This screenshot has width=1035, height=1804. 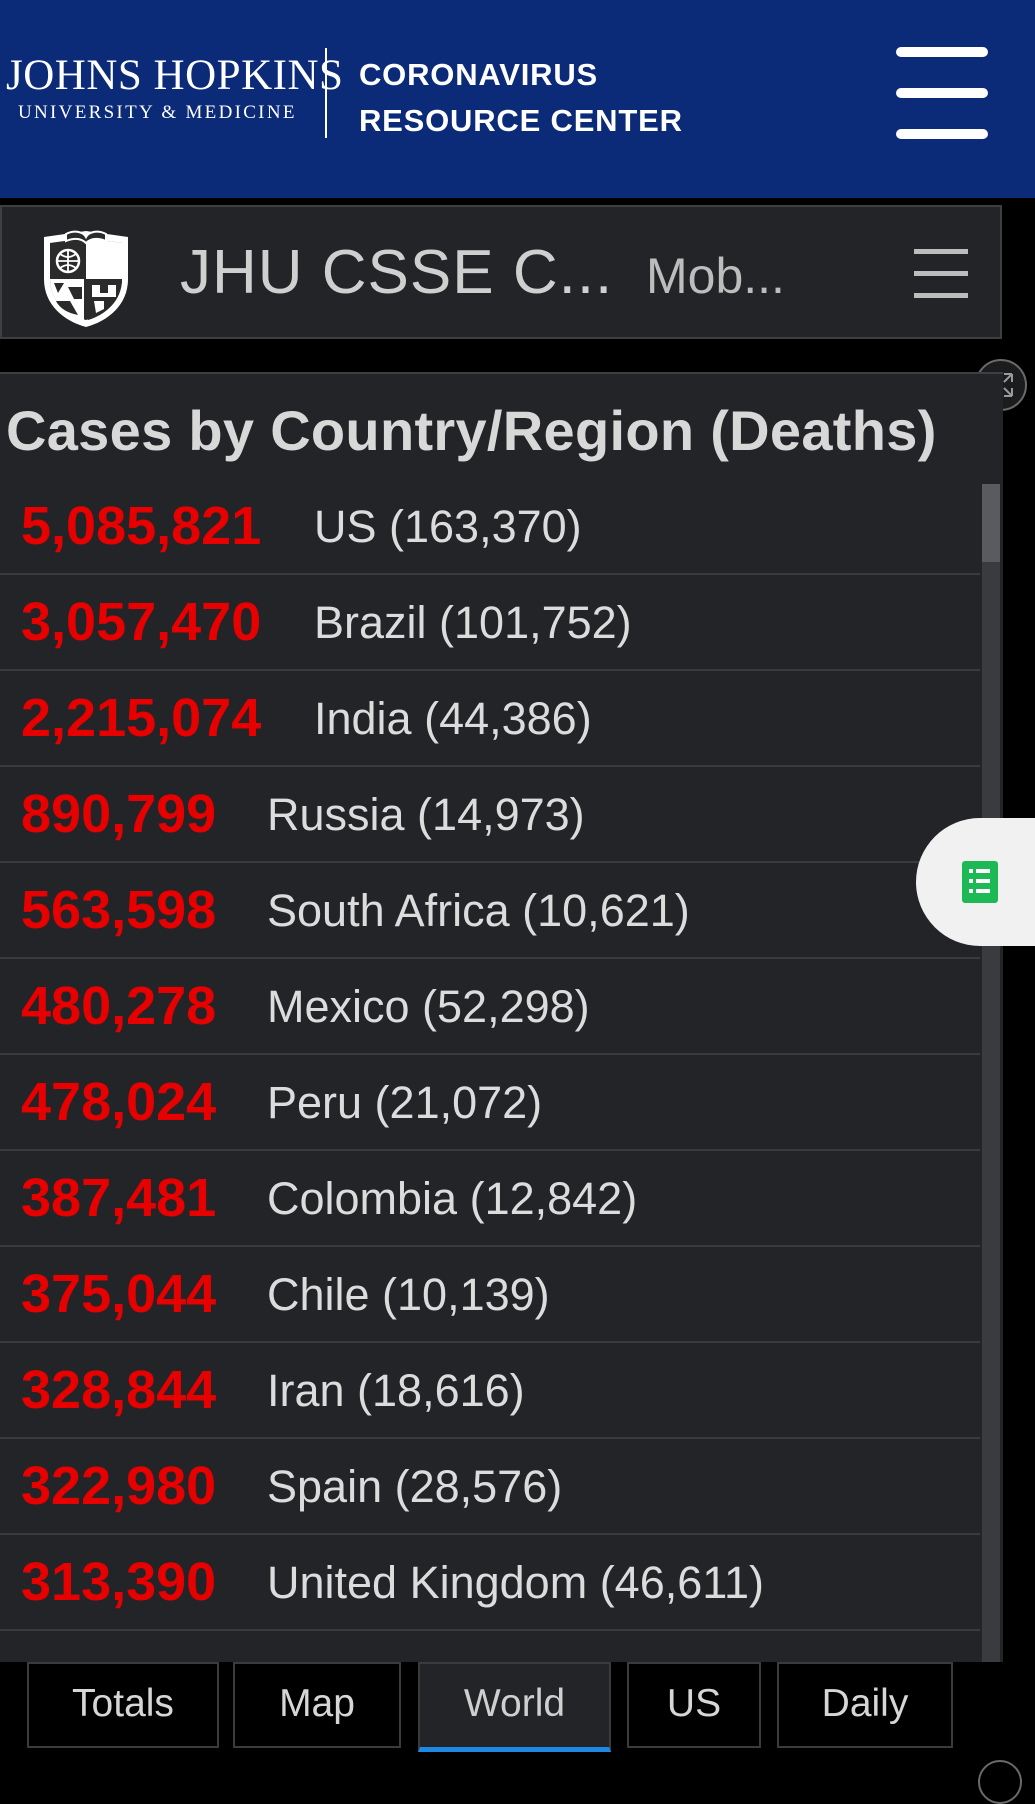 What do you see at coordinates (479, 74) in the screenshot?
I see `resource-center-line1: CORONAVIRUS` at bounding box center [479, 74].